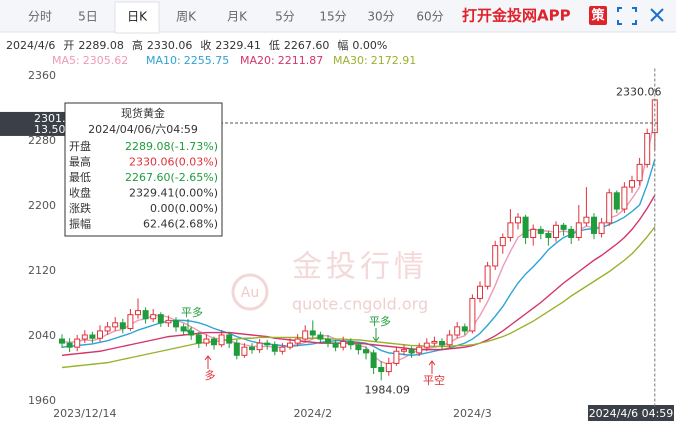 This screenshot has height=422, width=676. Describe the element at coordinates (40, 17) in the screenshot. I see `tab: 分时` at that location.